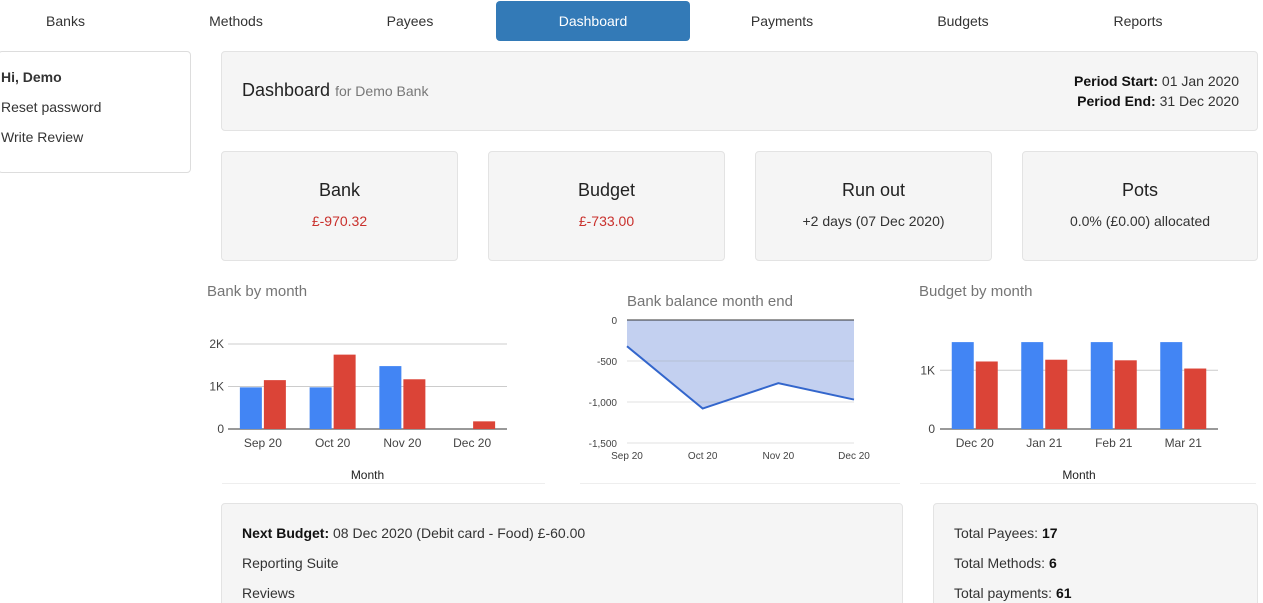 The width and height of the screenshot is (1263, 603). I want to click on user-sidebar: Hi, Demo Reset password Write Review, so click(95, 112).